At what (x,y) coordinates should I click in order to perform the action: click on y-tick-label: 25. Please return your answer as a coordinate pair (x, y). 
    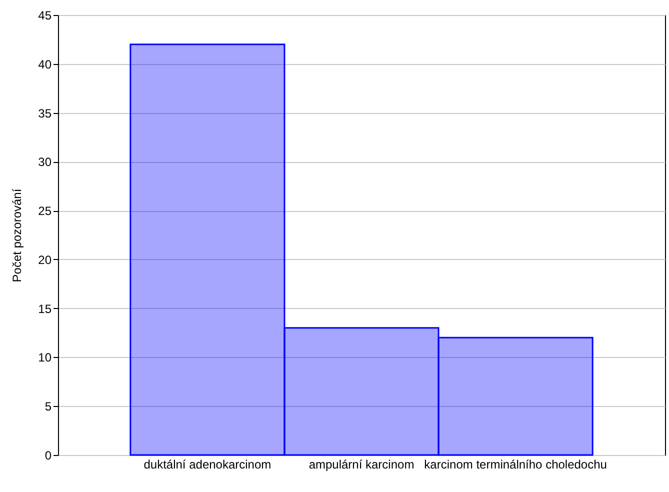
    Looking at the image, I should click on (45, 211).